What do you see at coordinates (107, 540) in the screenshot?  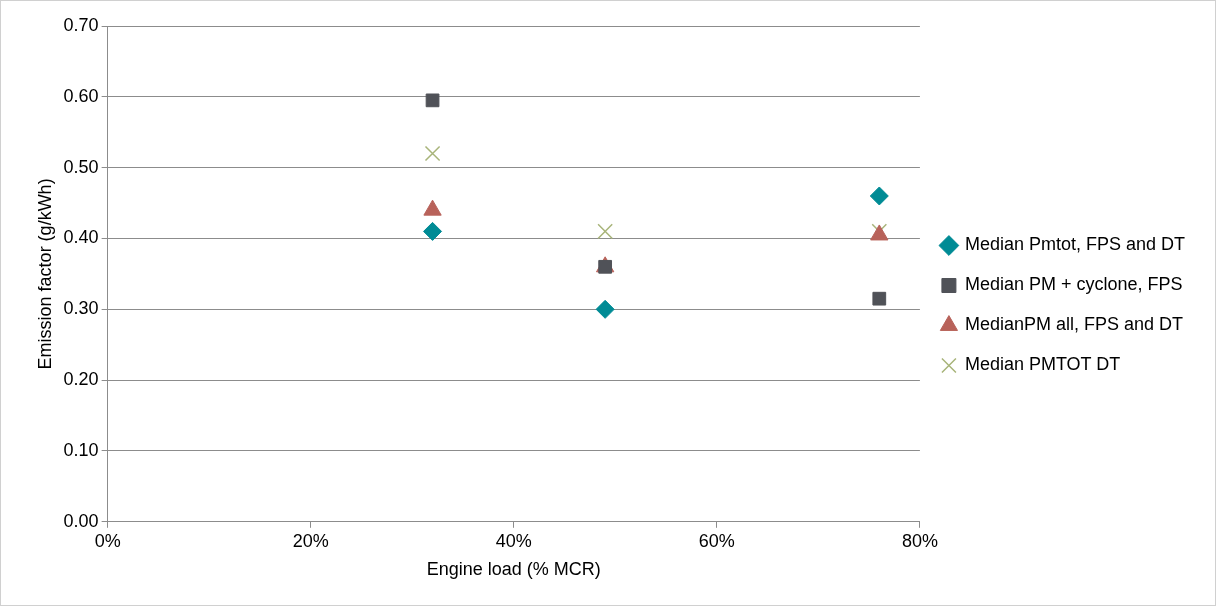 I see `x-tick-label: 0%` at bounding box center [107, 540].